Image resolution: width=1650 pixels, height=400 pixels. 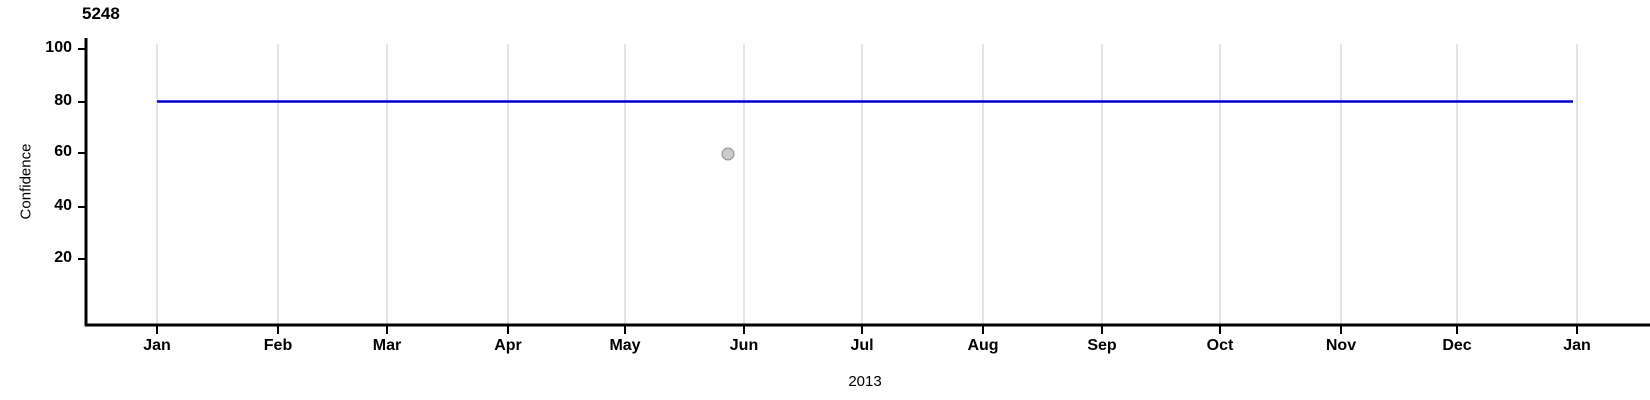 What do you see at coordinates (867, 329) in the screenshot?
I see `x-axis-ticks` at bounding box center [867, 329].